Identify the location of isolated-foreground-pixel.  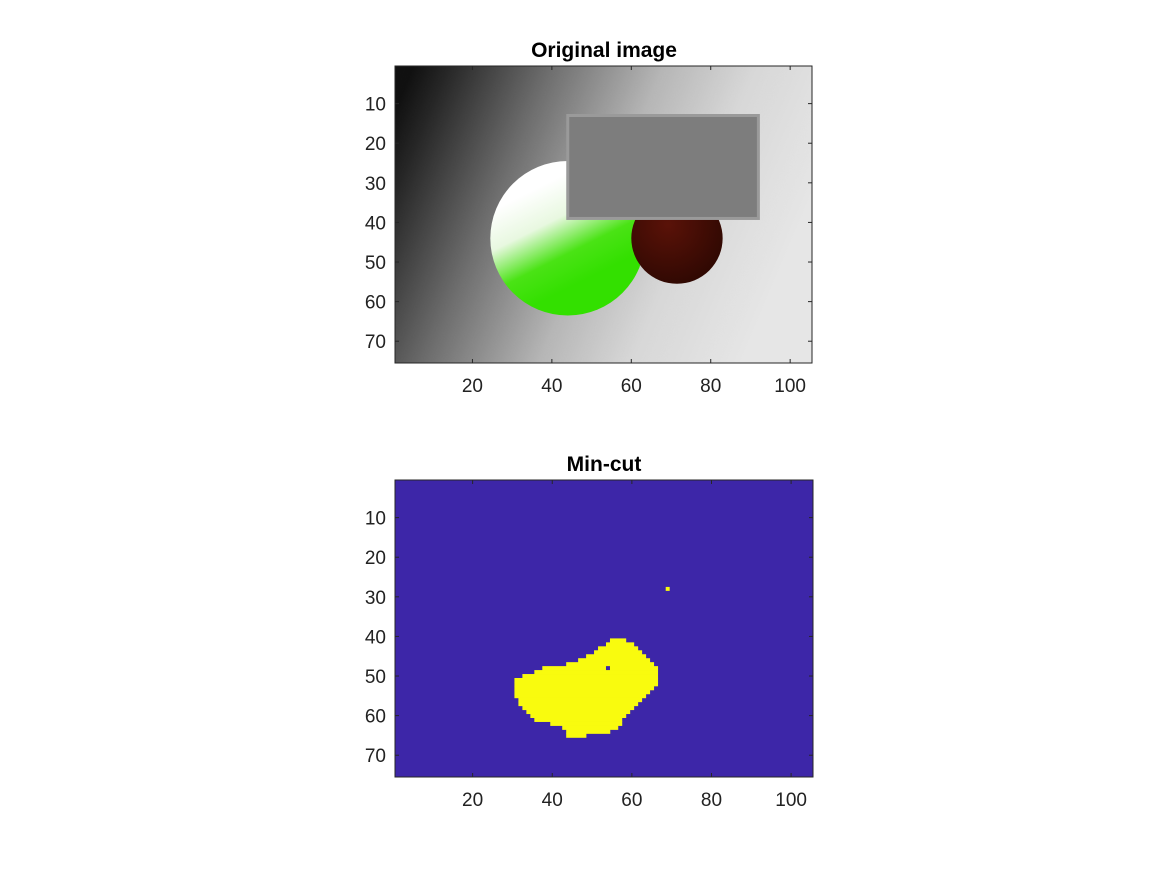
(667, 588).